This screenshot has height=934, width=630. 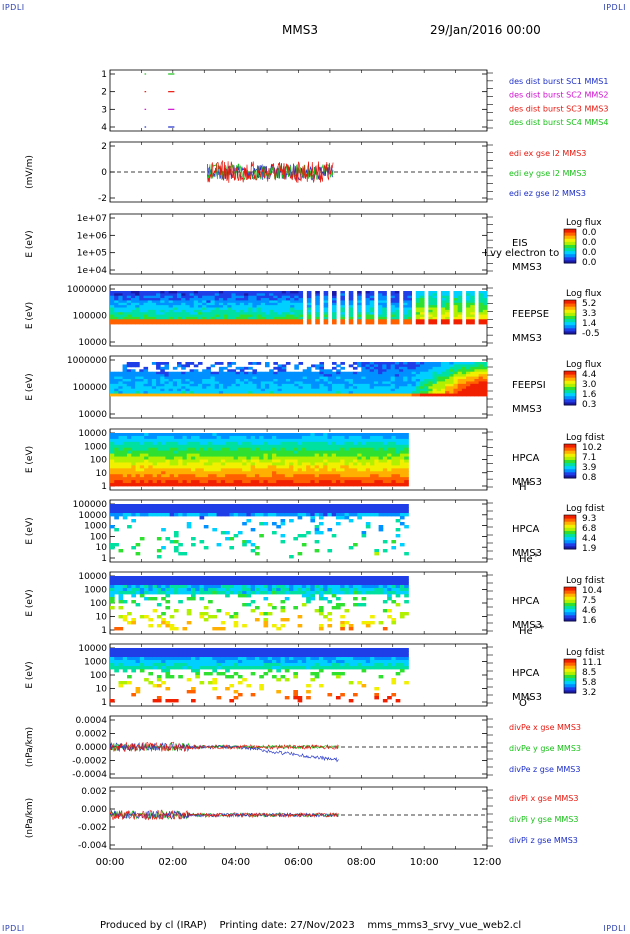 I want to click on instrument-label: FEEPSE, so click(x=530, y=314).